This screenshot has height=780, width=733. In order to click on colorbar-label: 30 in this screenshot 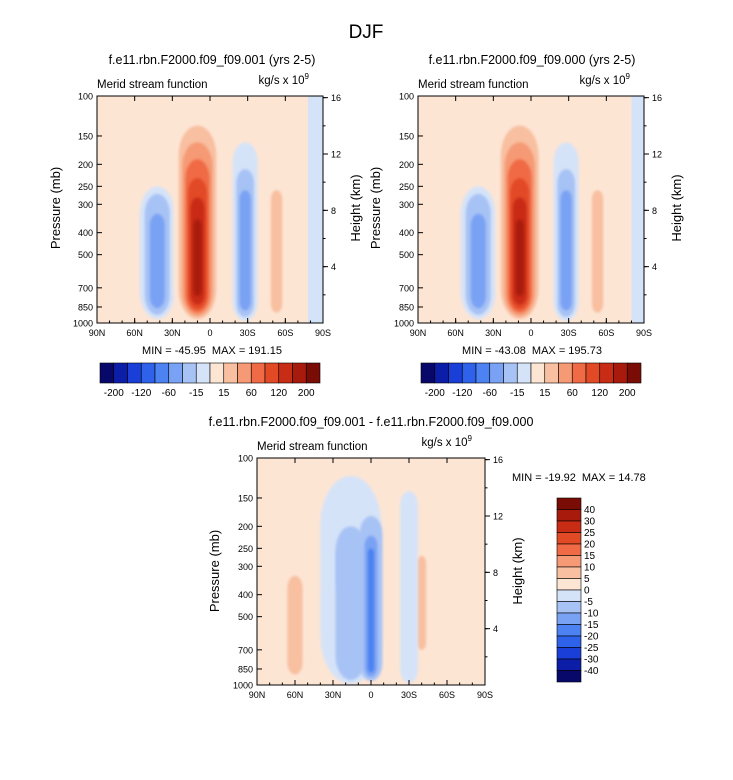, I will do `click(590, 522)`.